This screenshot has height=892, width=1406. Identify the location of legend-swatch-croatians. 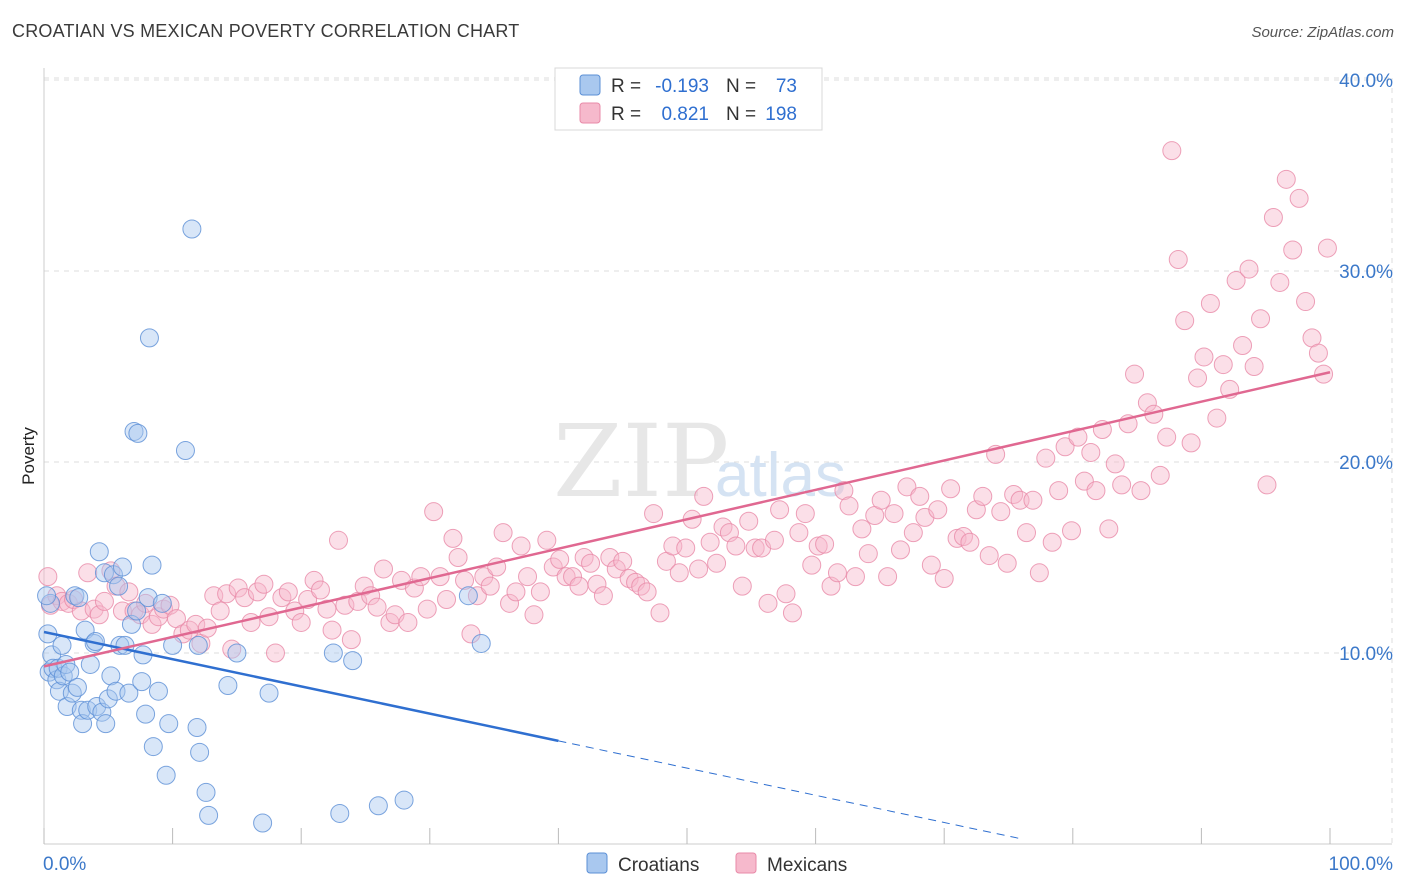
(590, 85).